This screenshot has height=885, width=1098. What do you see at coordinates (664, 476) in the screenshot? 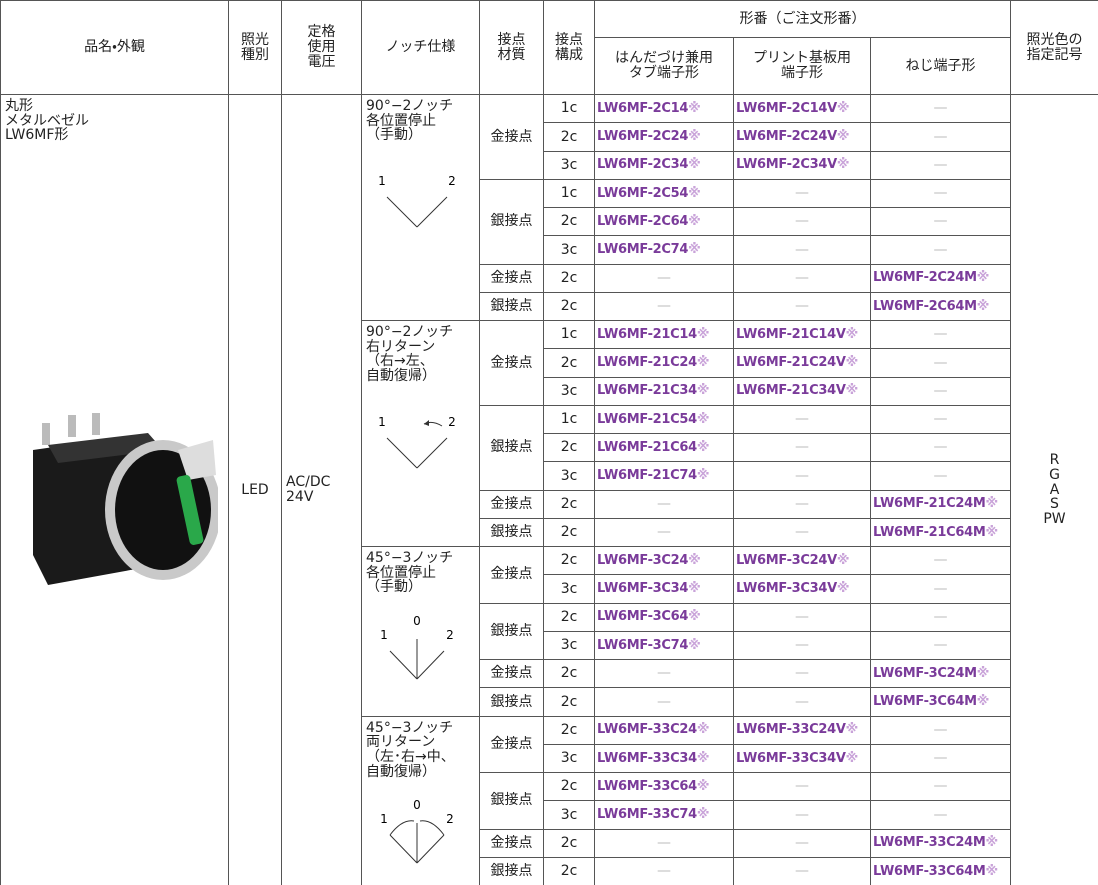
I see `model-number: LW6MF-21C74※` at bounding box center [664, 476].